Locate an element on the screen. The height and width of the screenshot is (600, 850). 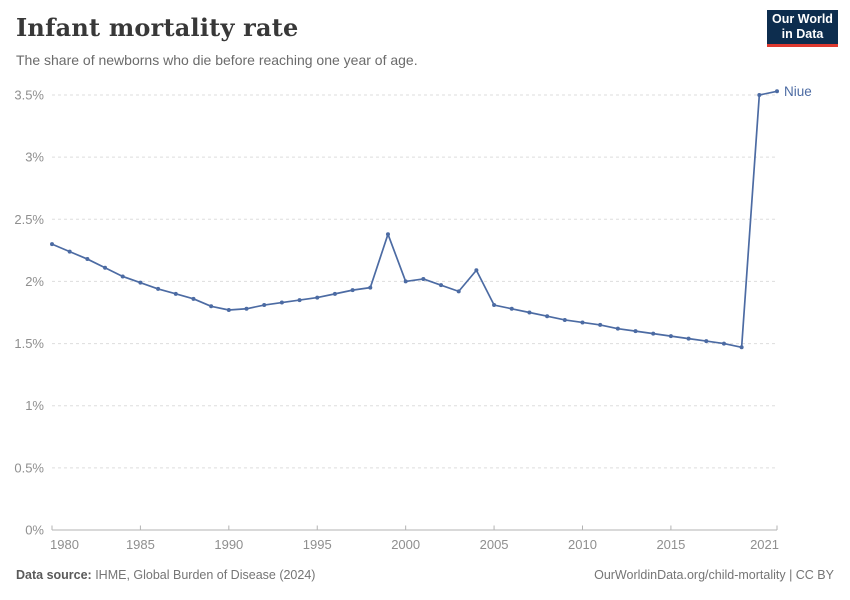
owid-logo-line2: in Data is located at coordinates (802, 34).